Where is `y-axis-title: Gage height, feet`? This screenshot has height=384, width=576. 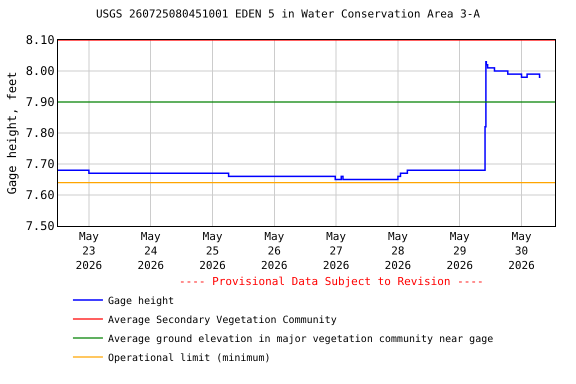 y-axis-title: Gage height, feet is located at coordinates (11, 133).